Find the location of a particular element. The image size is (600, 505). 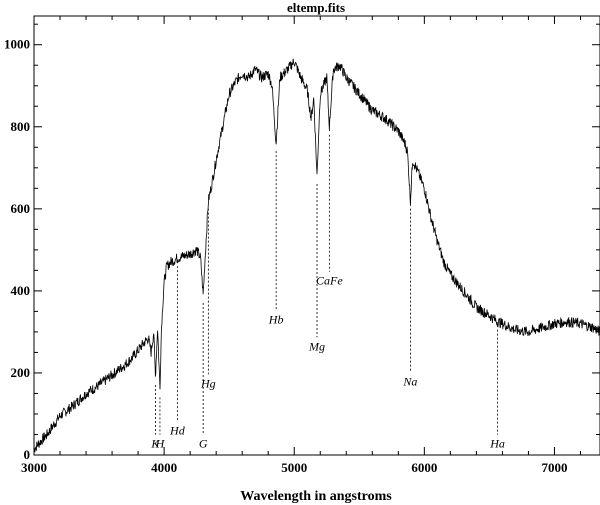

y-tick-label: 0 is located at coordinates (27, 454).